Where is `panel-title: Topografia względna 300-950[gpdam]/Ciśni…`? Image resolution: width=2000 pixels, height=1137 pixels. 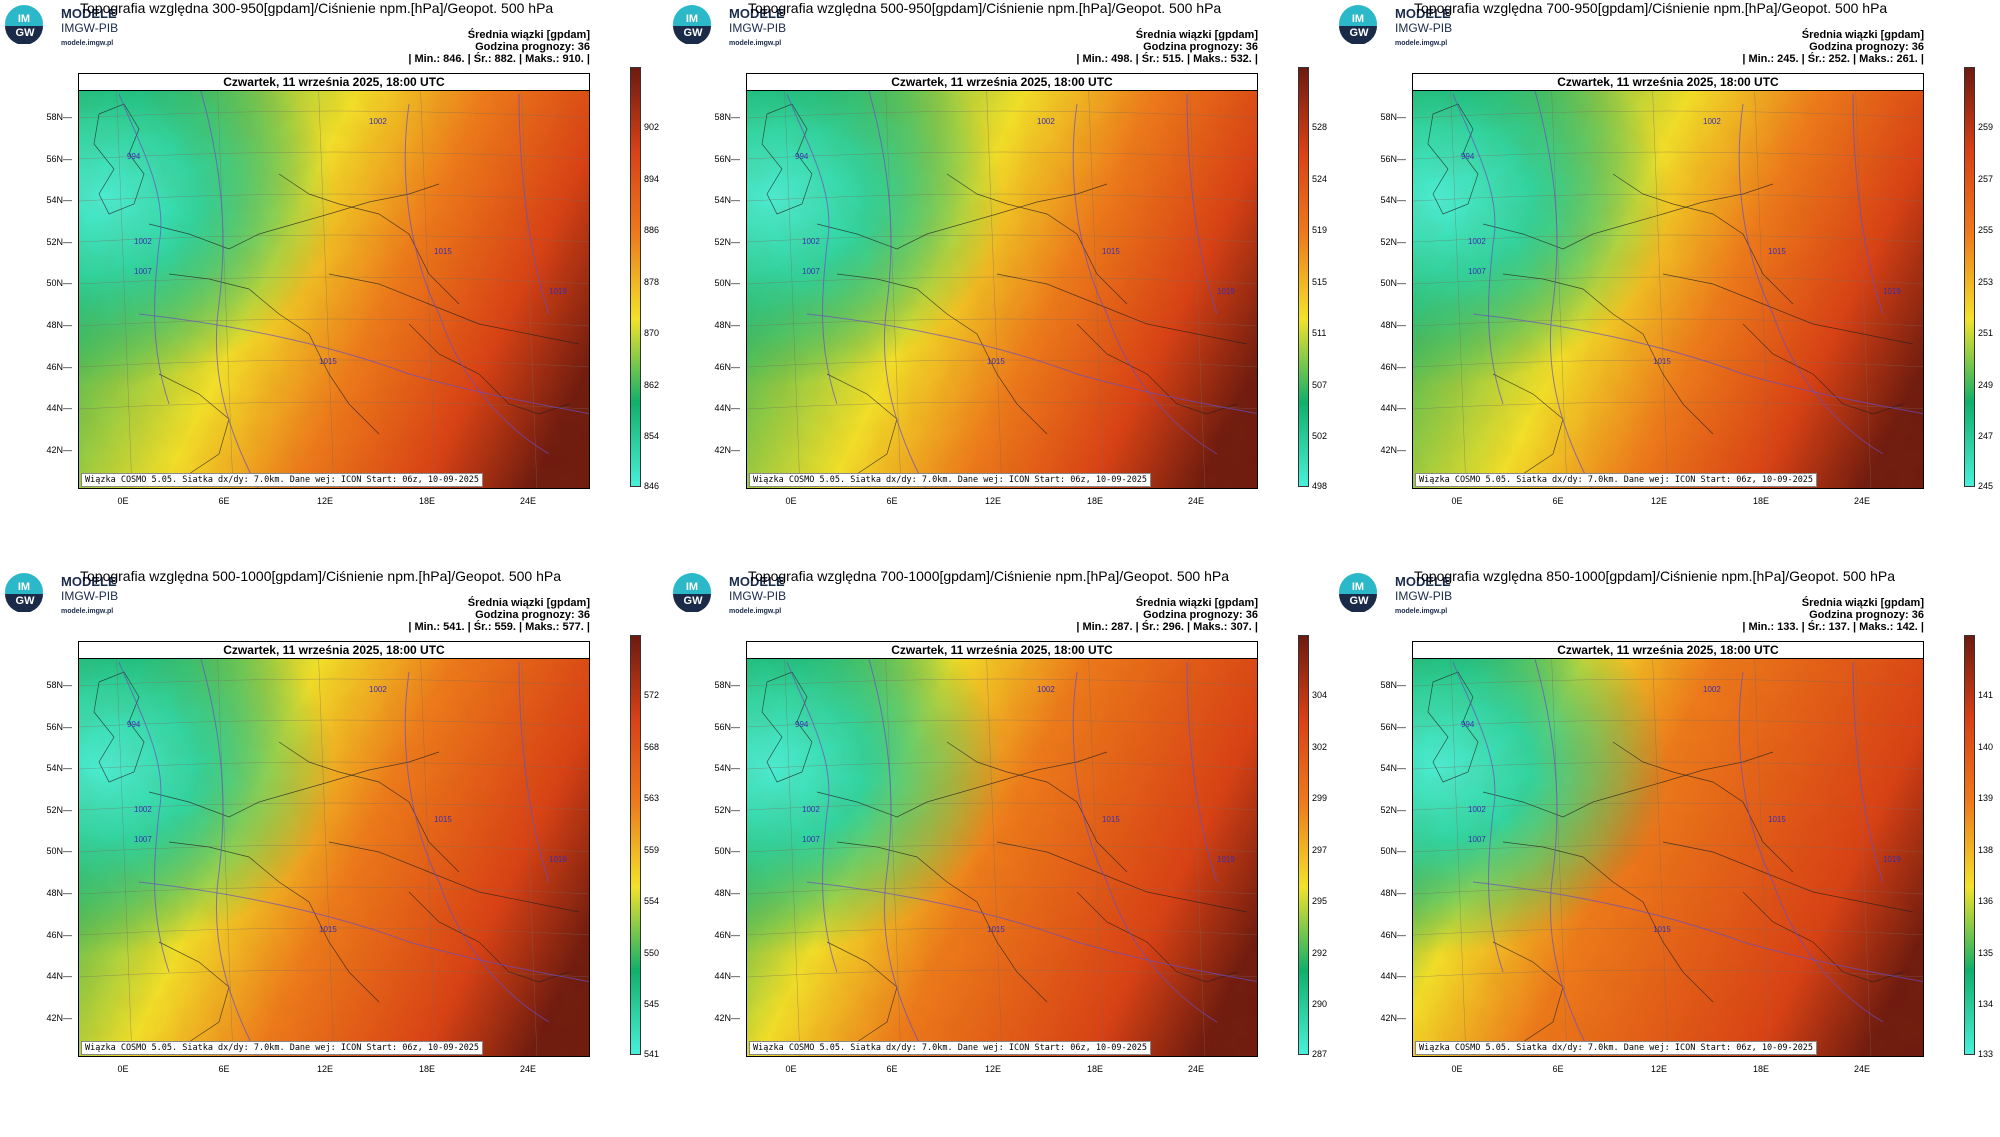 panel-title: Topografia względna 300-950[gpdam]/Ciśni… is located at coordinates (317, 8).